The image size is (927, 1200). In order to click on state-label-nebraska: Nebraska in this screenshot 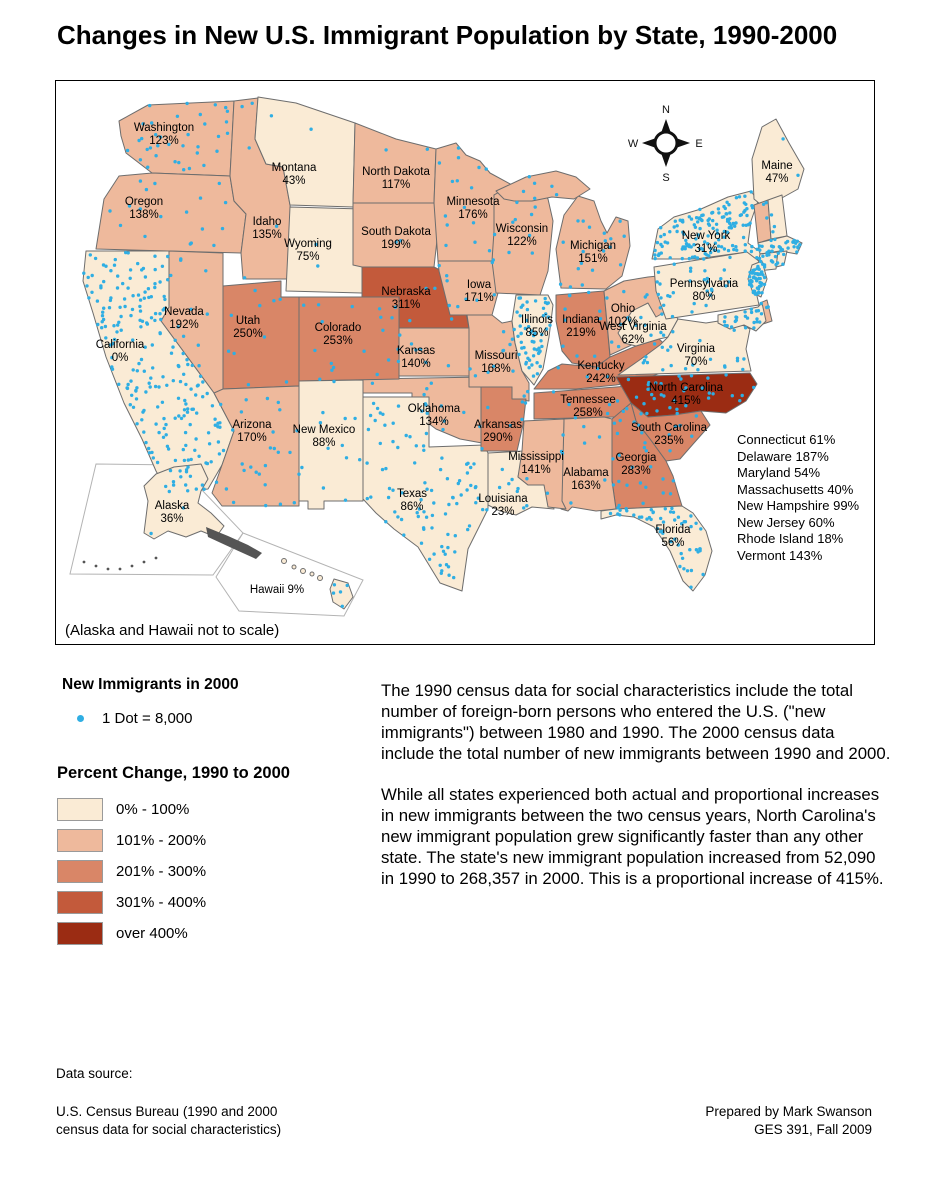, I will do `click(406, 292)`.